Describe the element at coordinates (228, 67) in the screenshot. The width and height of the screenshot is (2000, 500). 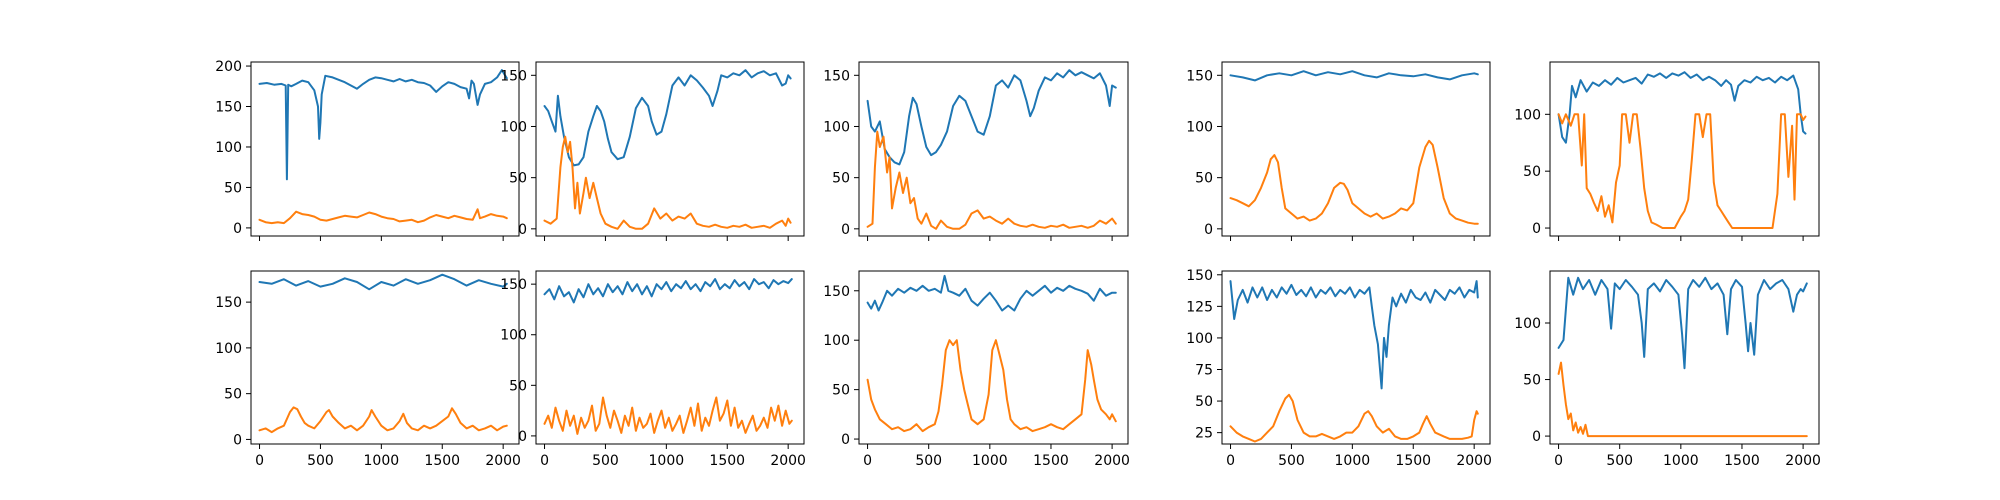
I see `y-tick-label: 200` at that location.